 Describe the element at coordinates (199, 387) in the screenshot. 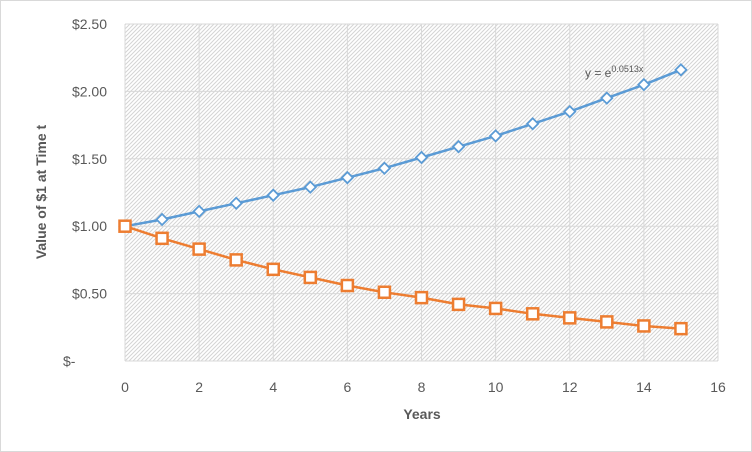

I see `x-tick-label: 2` at that location.